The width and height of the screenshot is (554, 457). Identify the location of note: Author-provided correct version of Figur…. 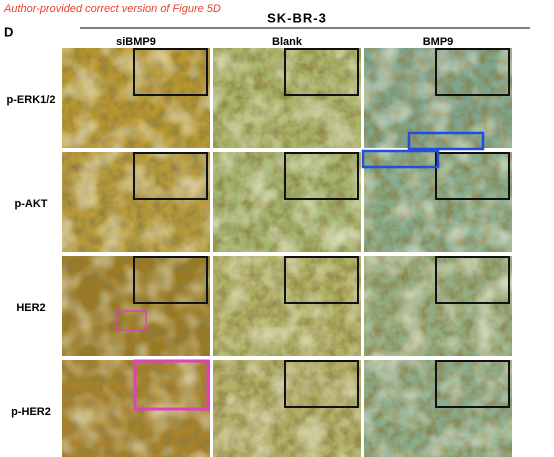
(112, 9).